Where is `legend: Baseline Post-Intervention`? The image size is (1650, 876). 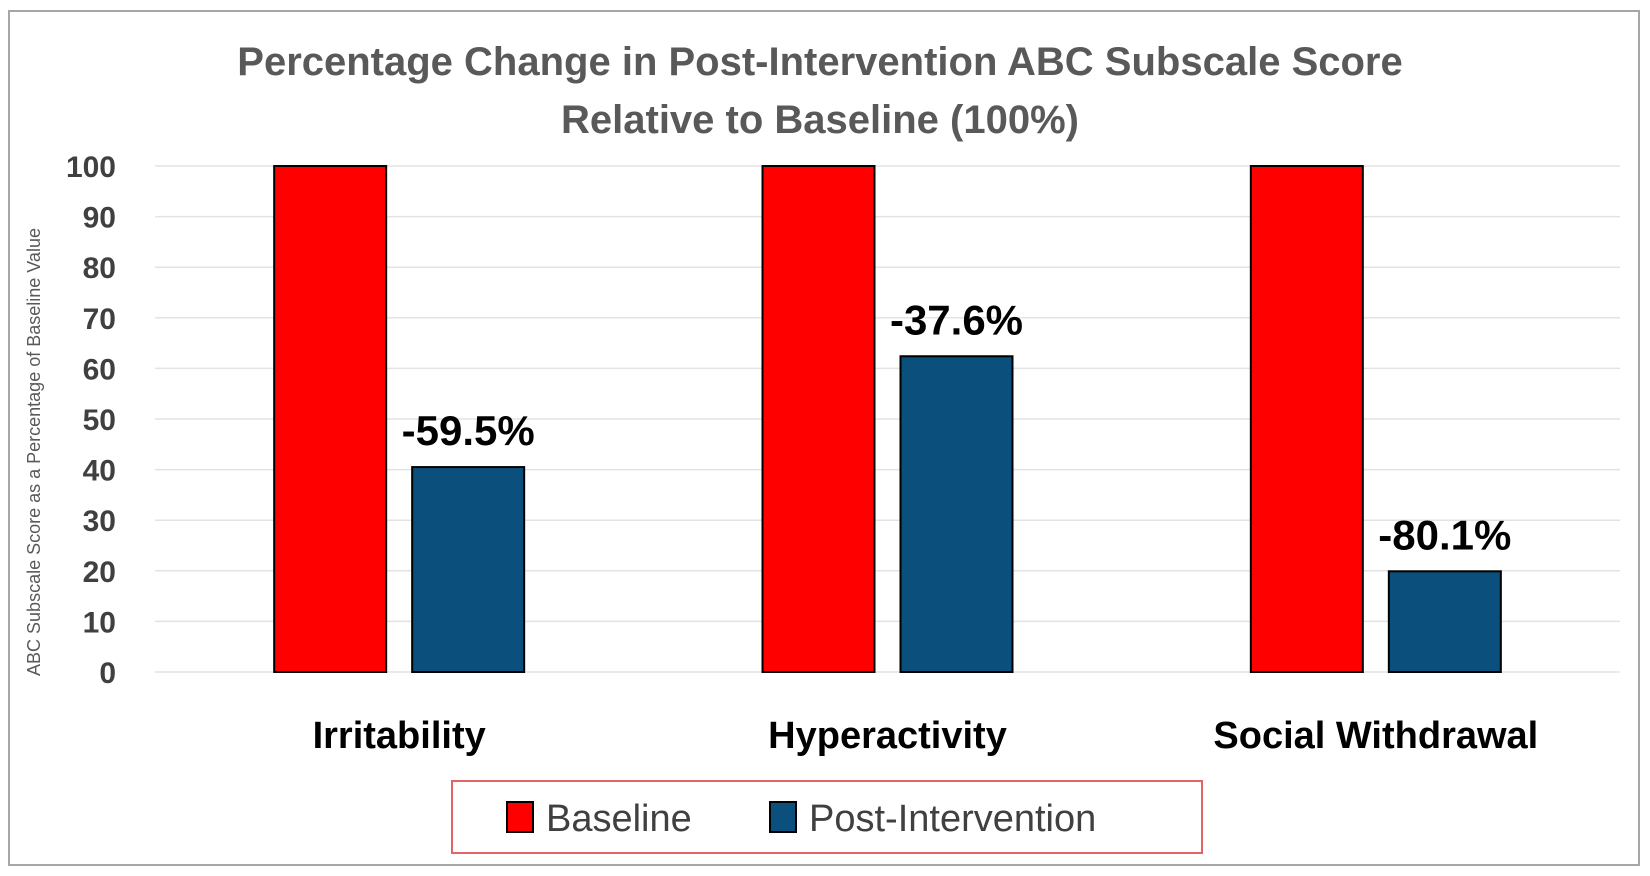 legend: Baseline Post-Intervention is located at coordinates (827, 817).